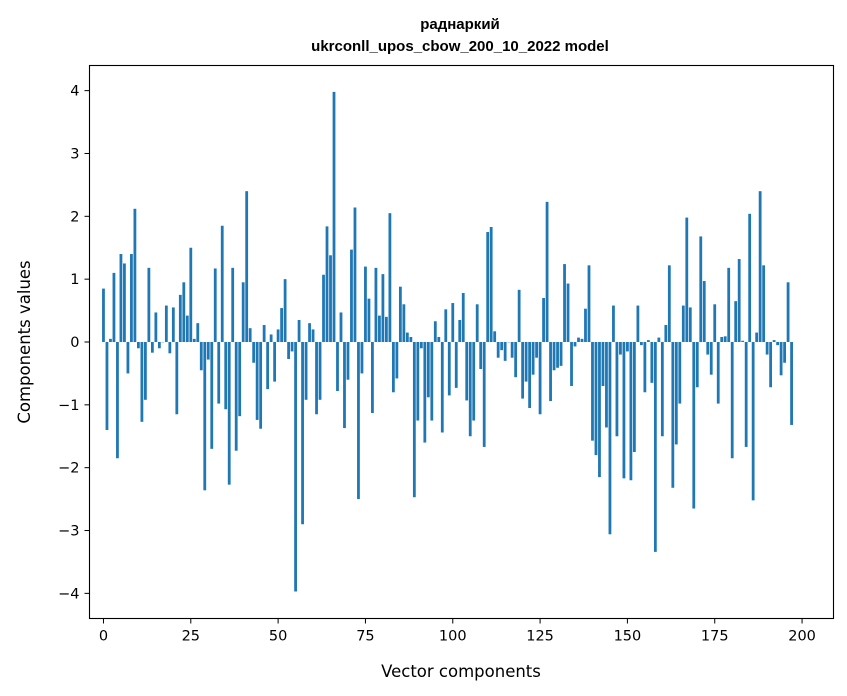  What do you see at coordinates (802, 637) in the screenshot?
I see `x-tick-label-200: 200` at bounding box center [802, 637].